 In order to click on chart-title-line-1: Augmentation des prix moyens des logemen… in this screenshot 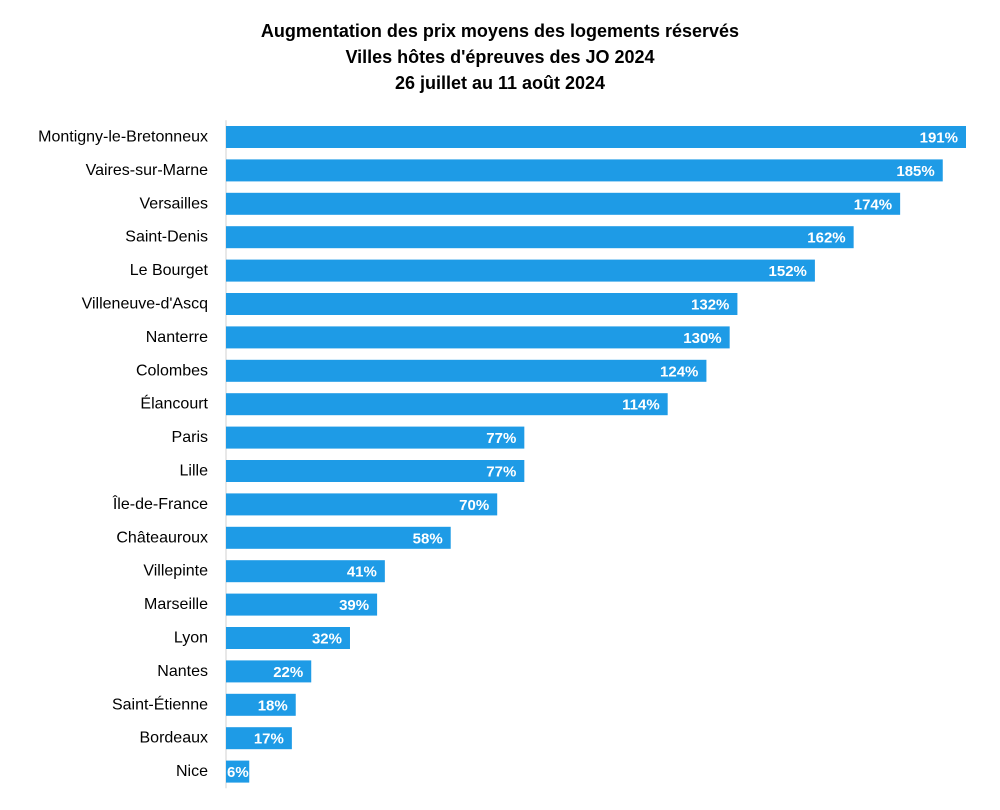, I will do `click(500, 31)`.